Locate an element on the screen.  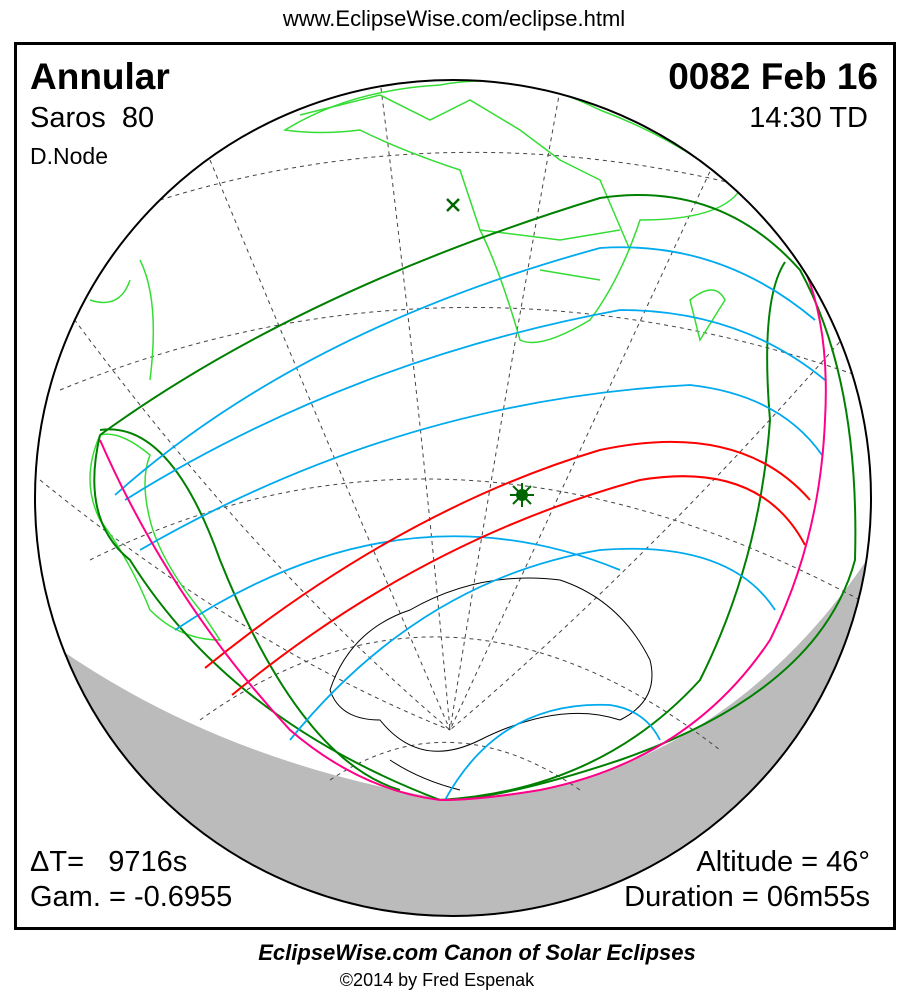
node: D.Node is located at coordinates (69, 156).